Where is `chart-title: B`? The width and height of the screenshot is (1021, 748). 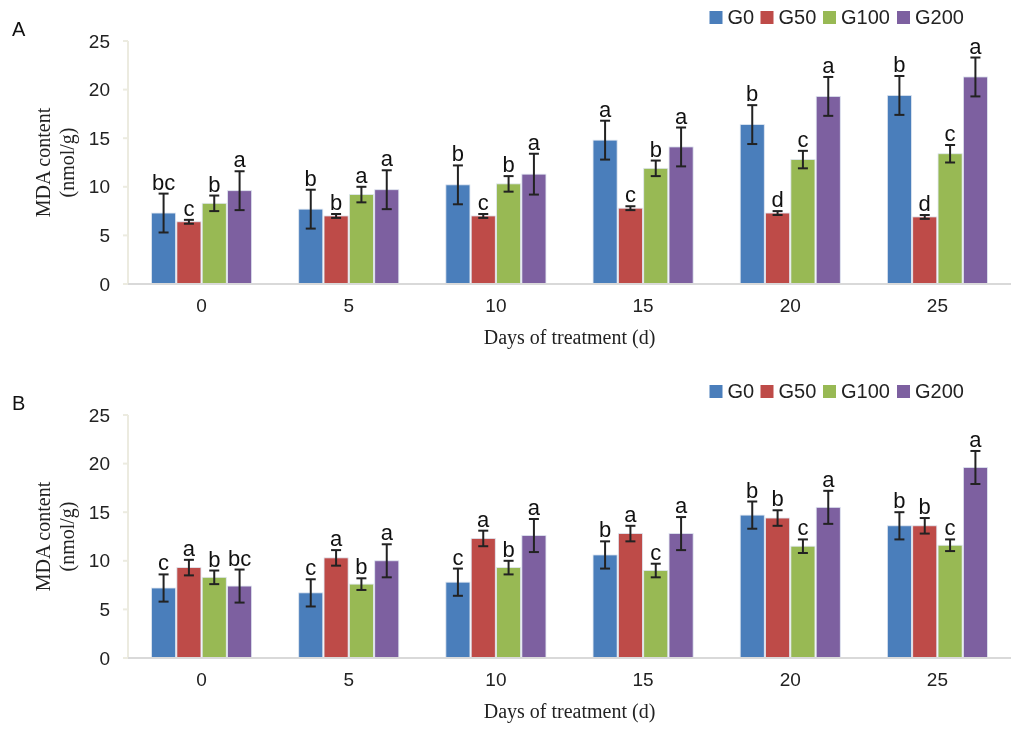
chart-title: B is located at coordinates (19, 403).